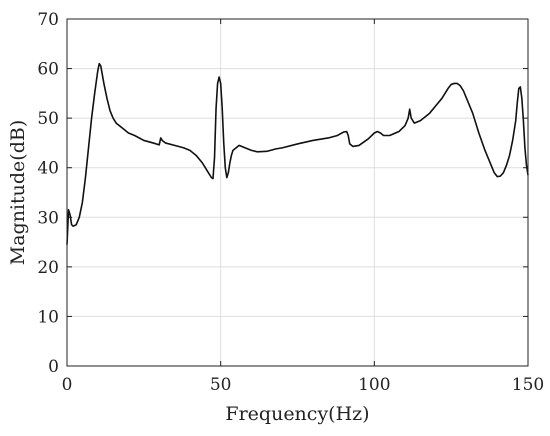  What do you see at coordinates (48, 70) in the screenshot?
I see `y-tick-label: 60` at bounding box center [48, 70].